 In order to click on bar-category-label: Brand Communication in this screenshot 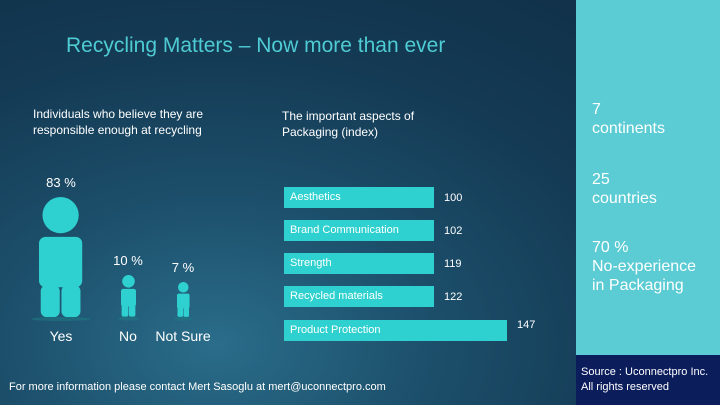, I will do `click(344, 230)`.